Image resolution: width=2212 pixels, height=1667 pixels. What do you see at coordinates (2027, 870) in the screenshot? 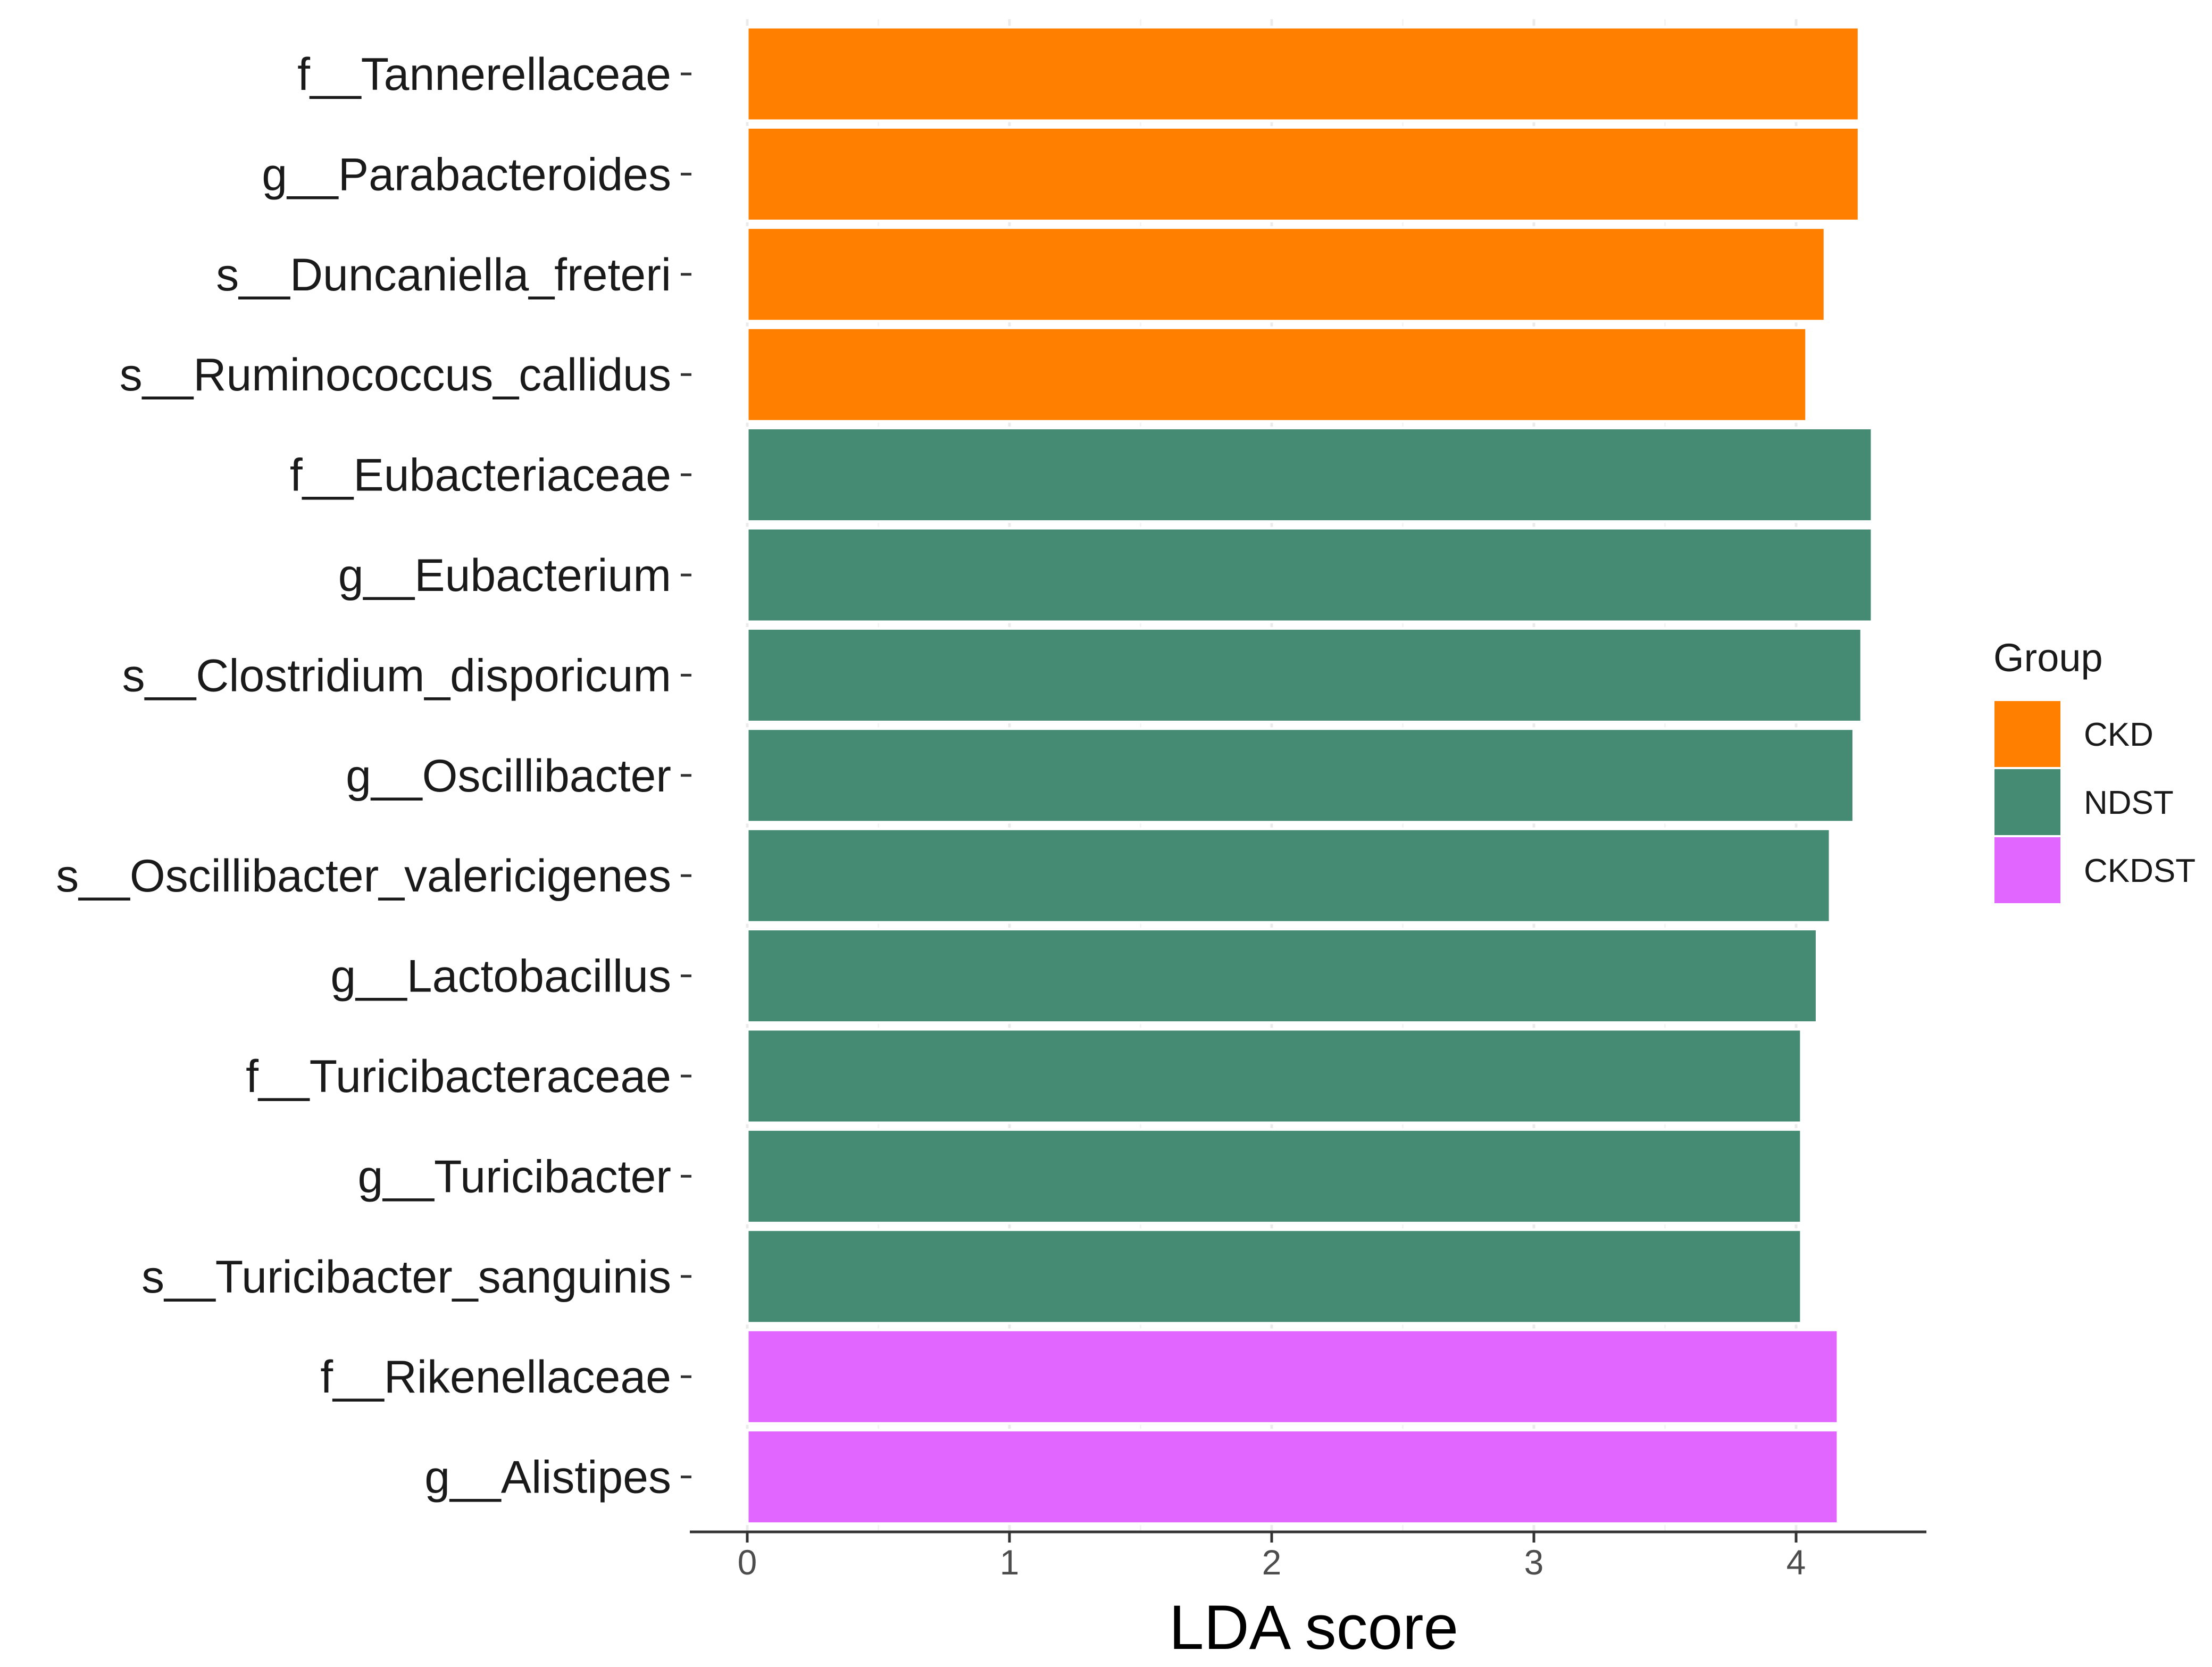
I see `legend-key-CKDST` at bounding box center [2027, 870].